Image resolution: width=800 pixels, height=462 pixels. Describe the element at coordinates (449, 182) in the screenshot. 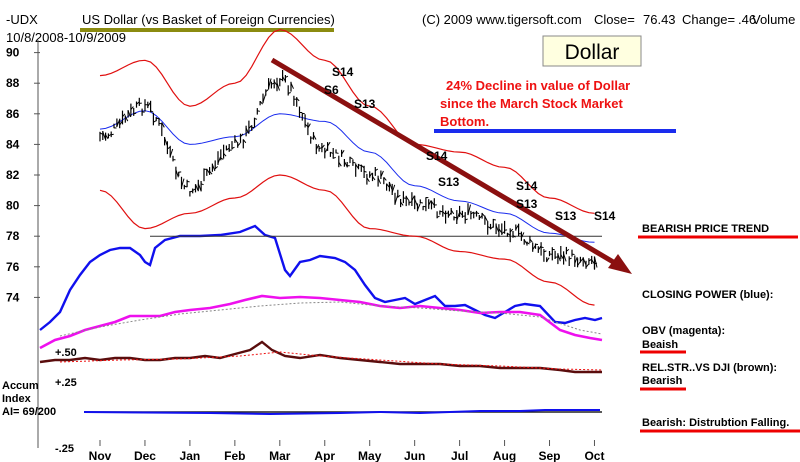

I see `signal-label: S13` at that location.